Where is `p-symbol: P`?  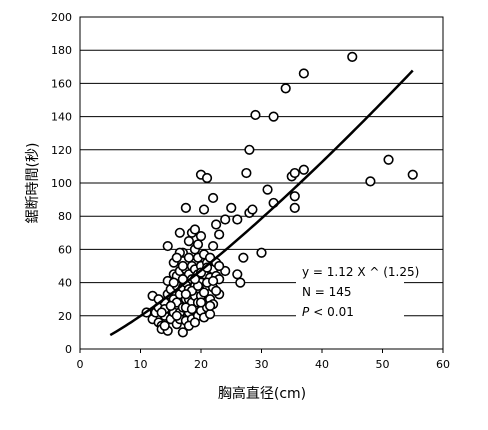
p-symbol: P is located at coordinates (306, 312).